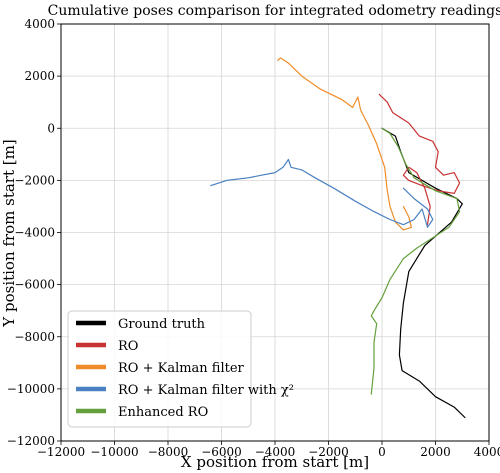 The width and height of the screenshot is (500, 473). I want to click on legend-label: RO + Kalman filter with χ², so click(206, 390).